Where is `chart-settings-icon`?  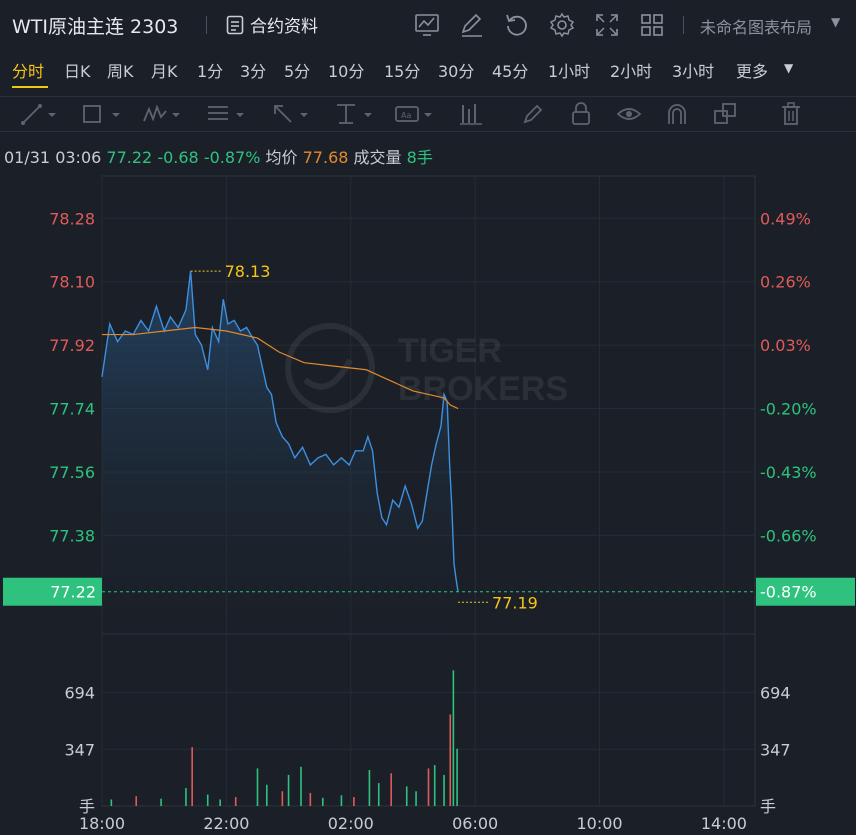 chart-settings-icon is located at coordinates (427, 25).